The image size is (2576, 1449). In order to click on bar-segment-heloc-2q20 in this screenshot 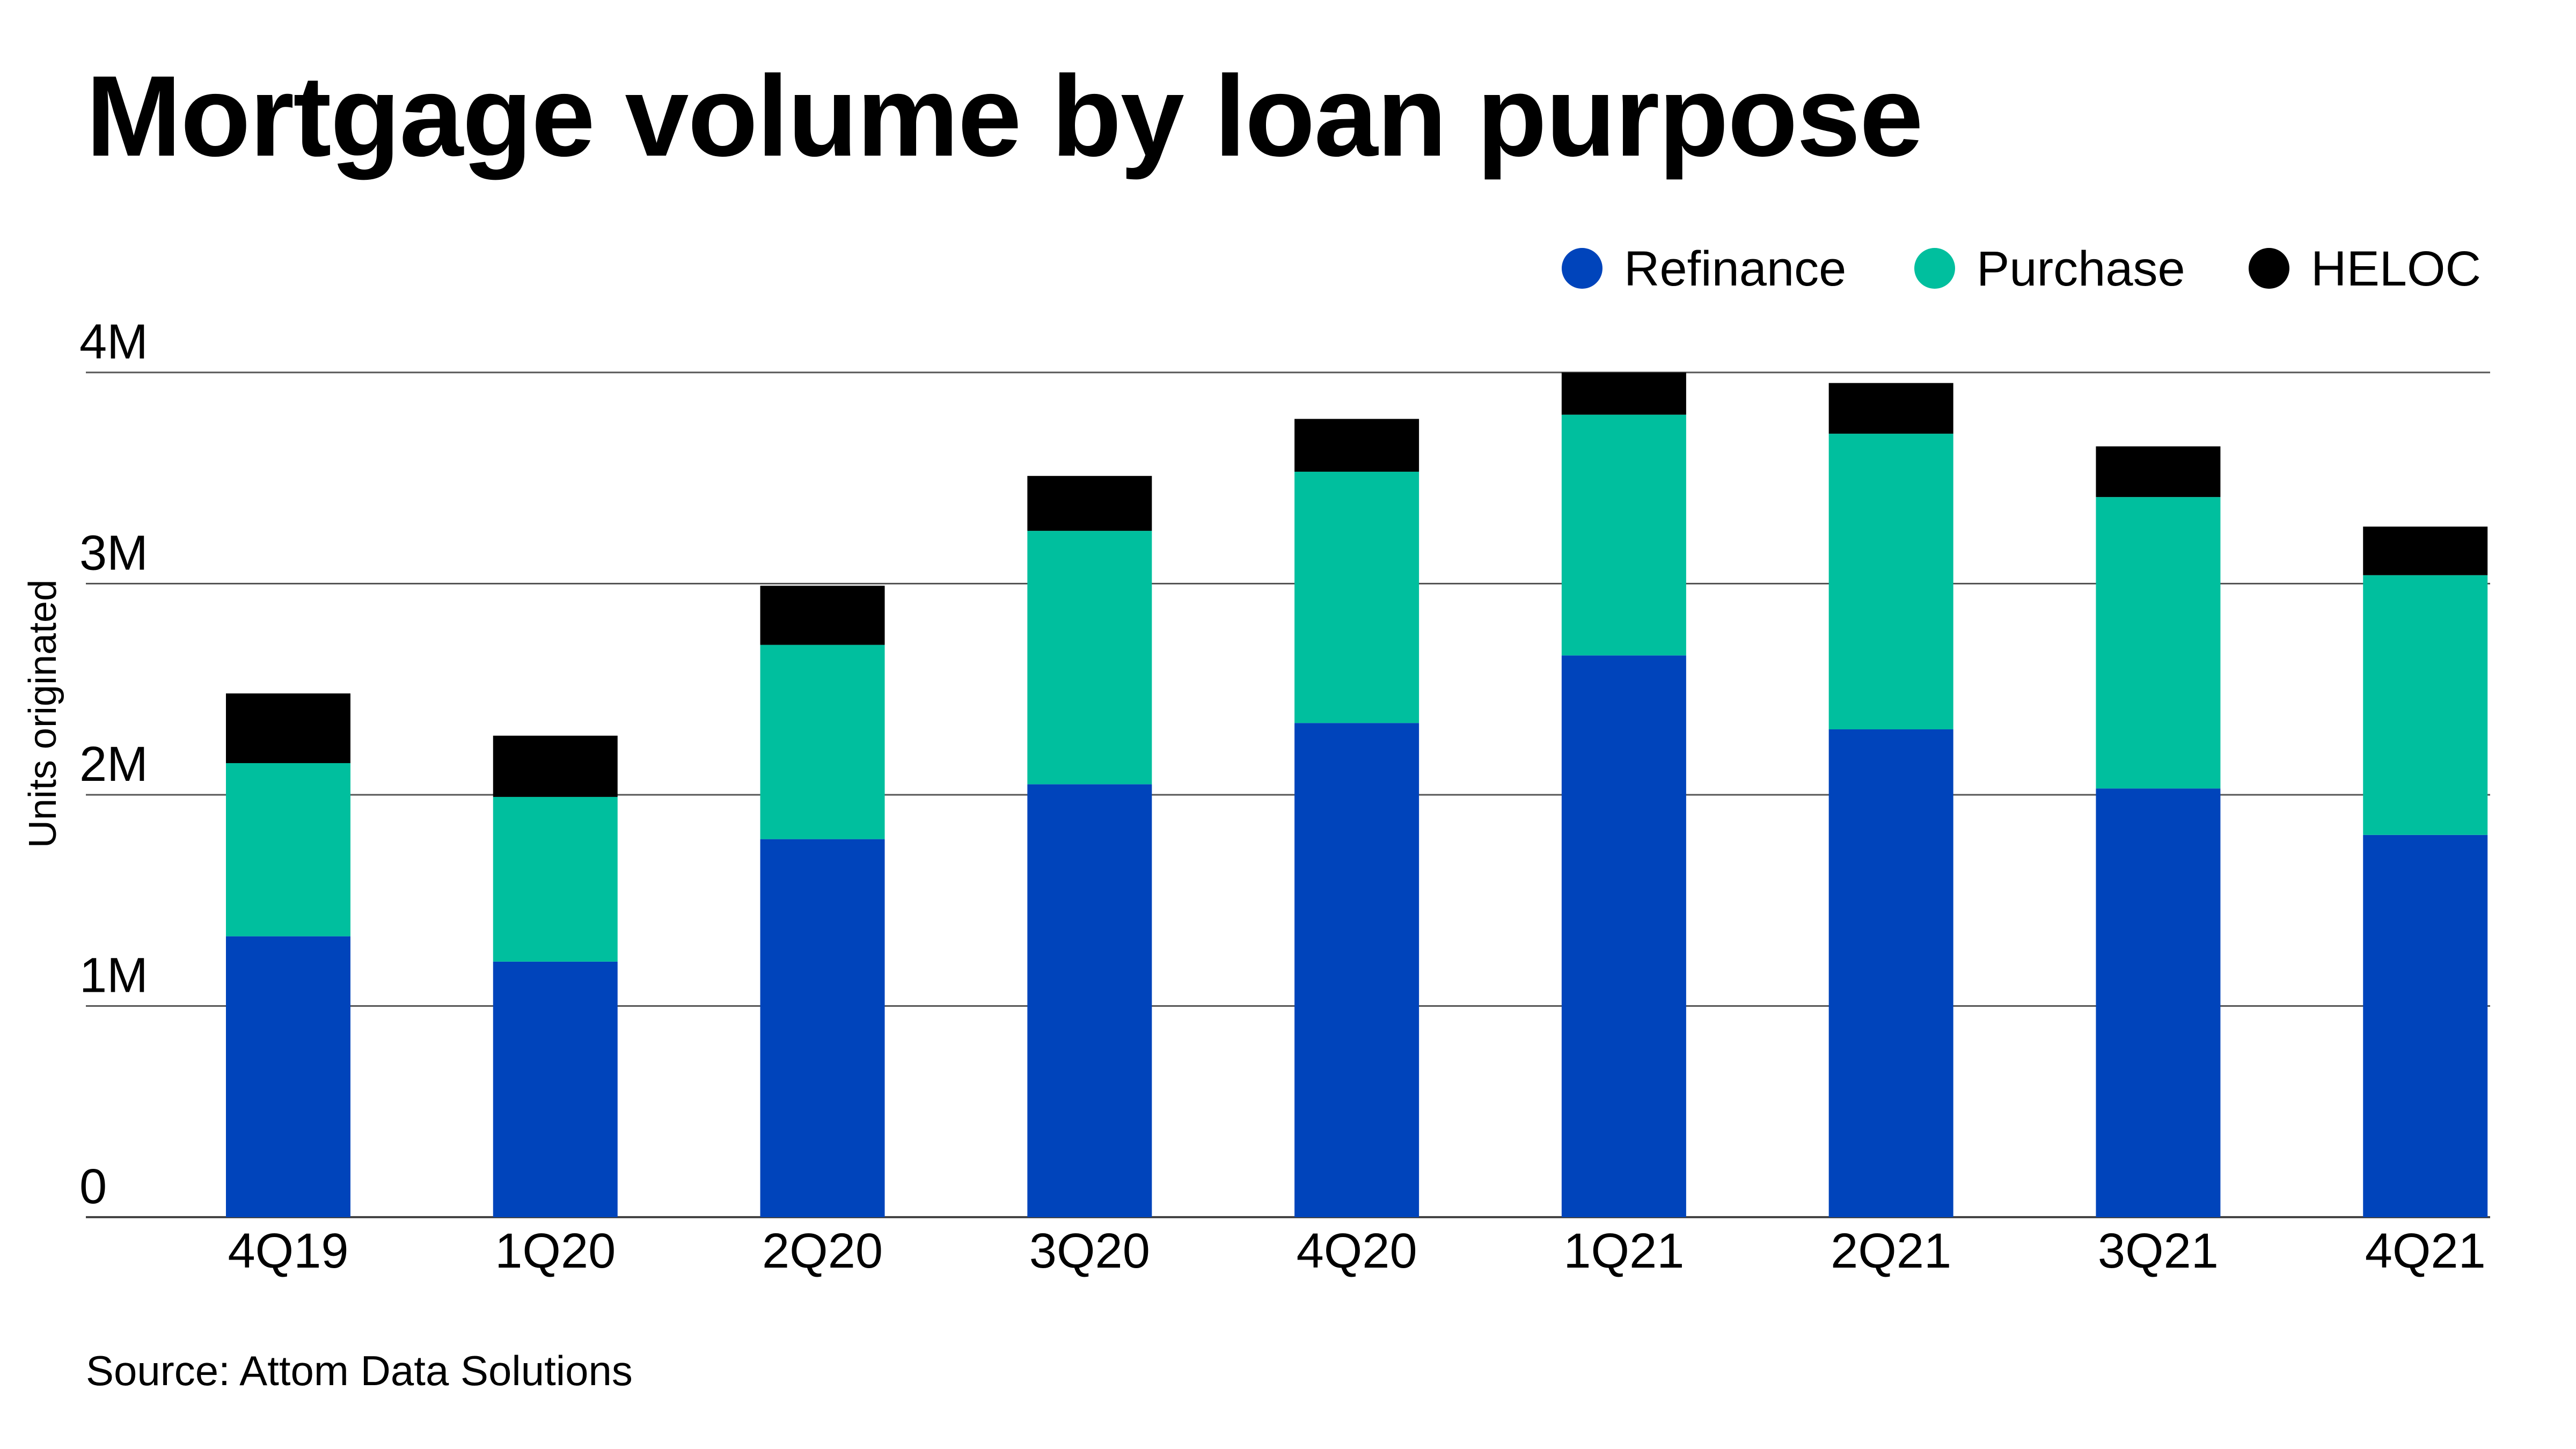, I will do `click(822, 615)`.